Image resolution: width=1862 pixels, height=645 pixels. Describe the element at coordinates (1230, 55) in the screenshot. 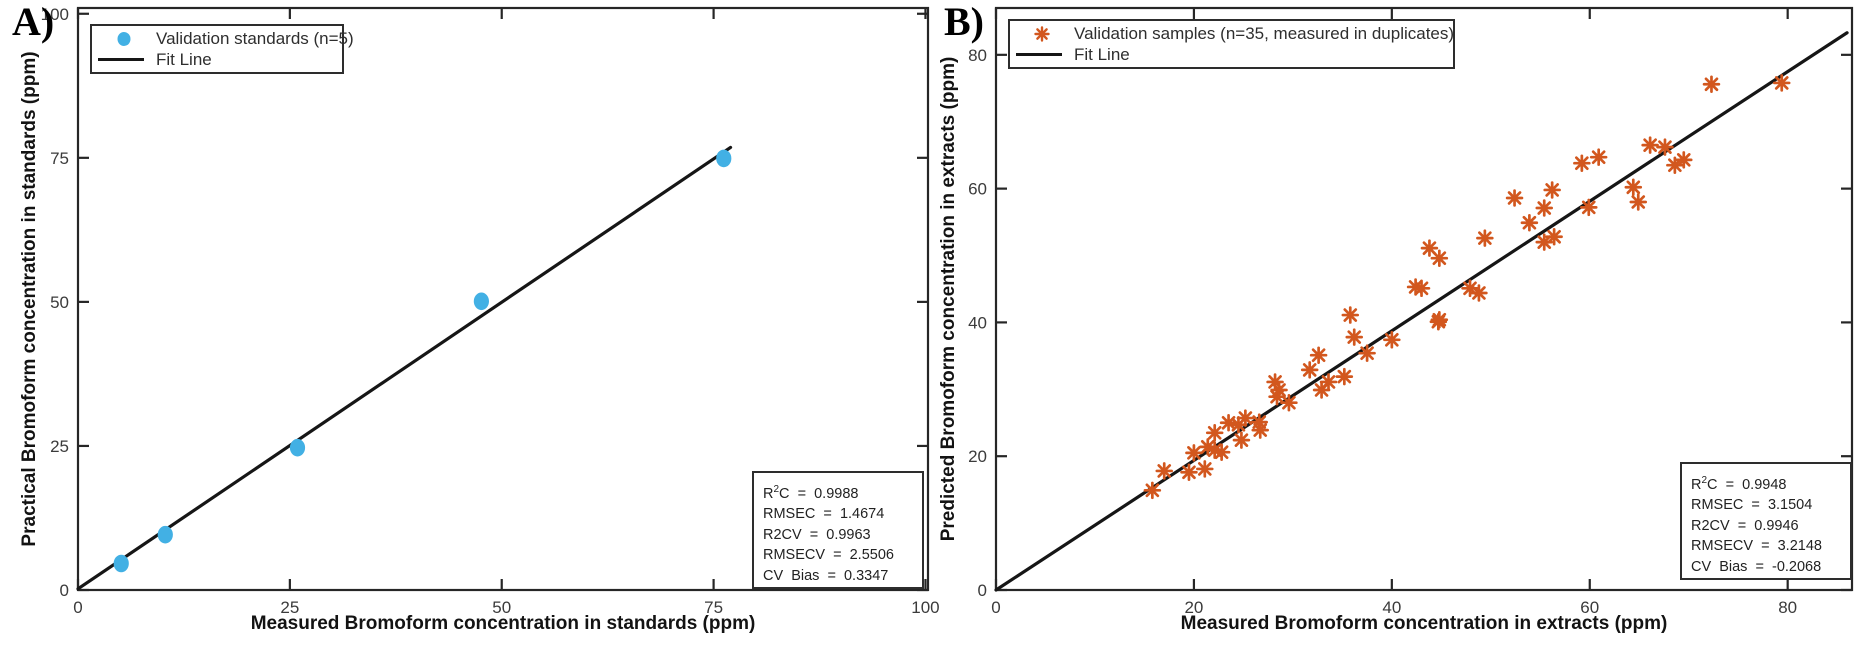

I see `legend-item-fit-line-b: Fit Line` at that location.